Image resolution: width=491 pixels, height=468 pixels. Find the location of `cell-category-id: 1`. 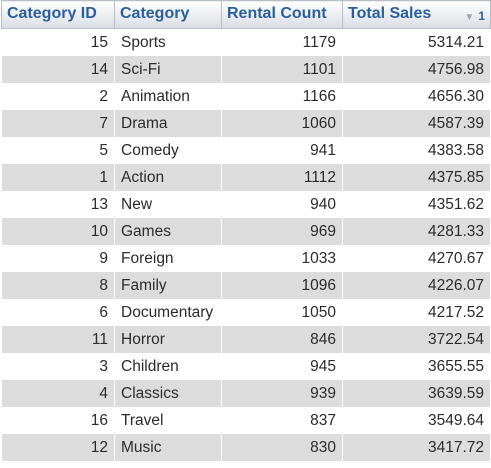

cell-category-id: 1 is located at coordinates (58, 177).